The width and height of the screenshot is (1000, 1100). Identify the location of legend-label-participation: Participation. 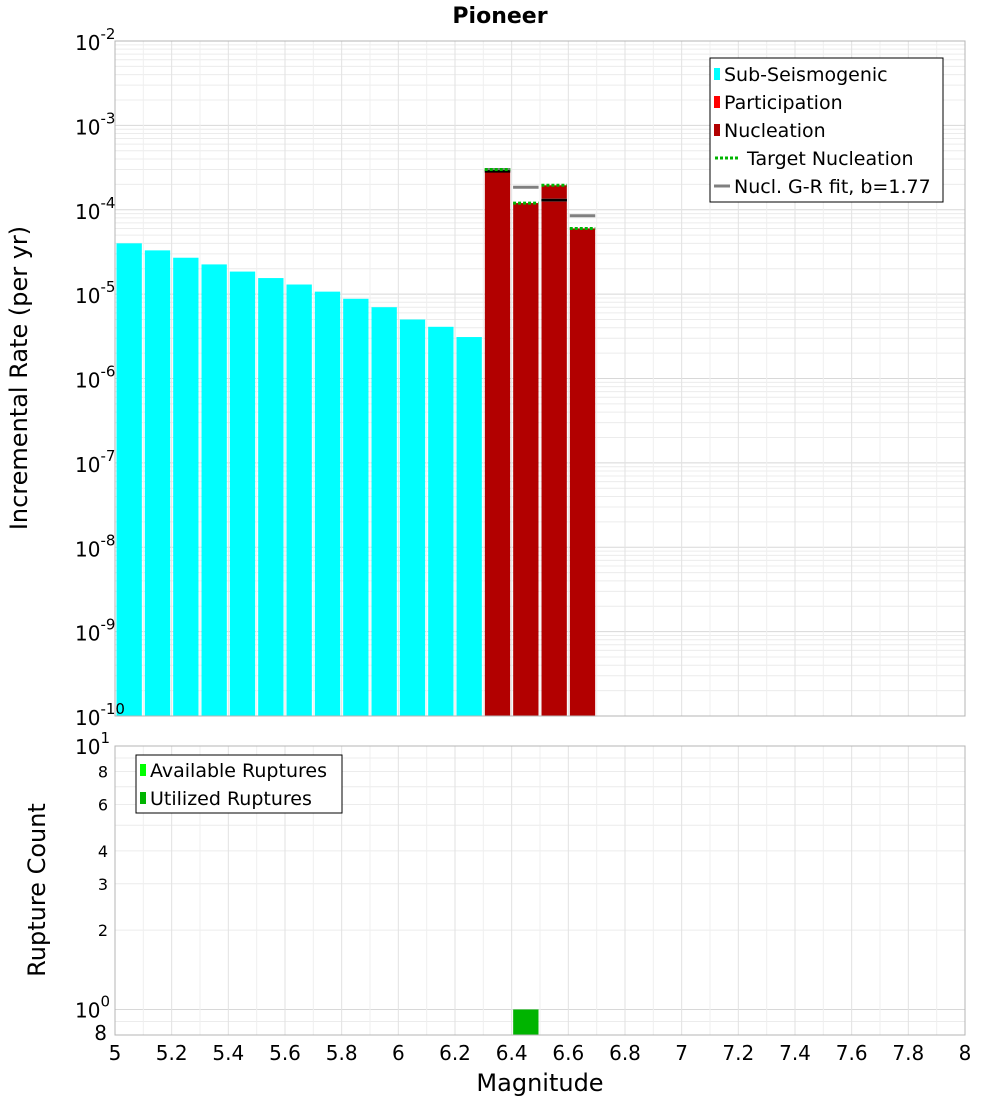
(783, 103).